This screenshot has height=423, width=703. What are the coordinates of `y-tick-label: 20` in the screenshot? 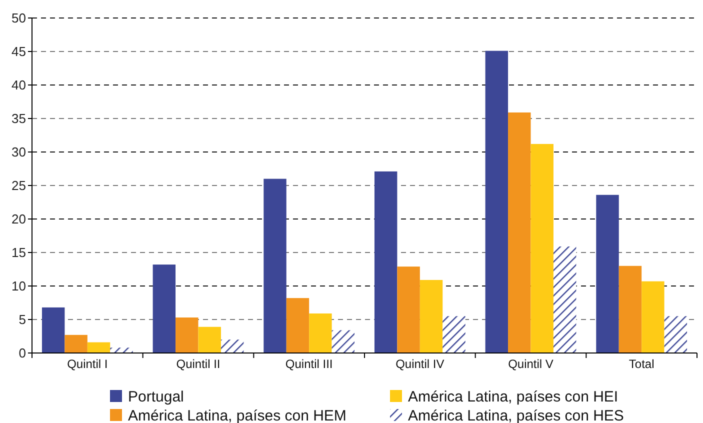 It's located at (19, 219).